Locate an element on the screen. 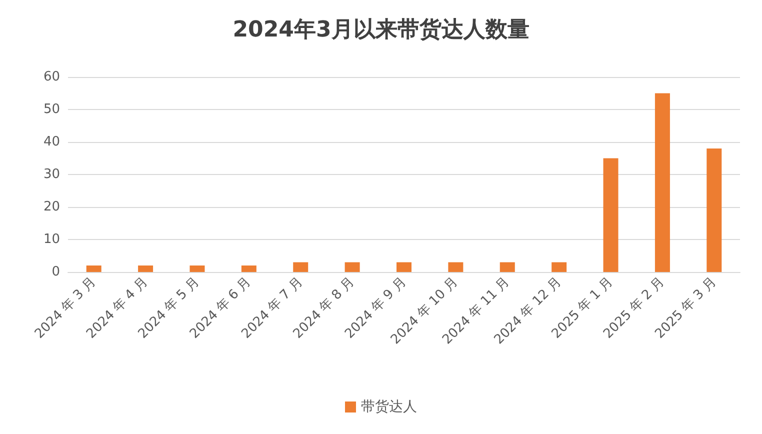 The image size is (762, 434). y-tick-label: 10 is located at coordinates (51, 239).